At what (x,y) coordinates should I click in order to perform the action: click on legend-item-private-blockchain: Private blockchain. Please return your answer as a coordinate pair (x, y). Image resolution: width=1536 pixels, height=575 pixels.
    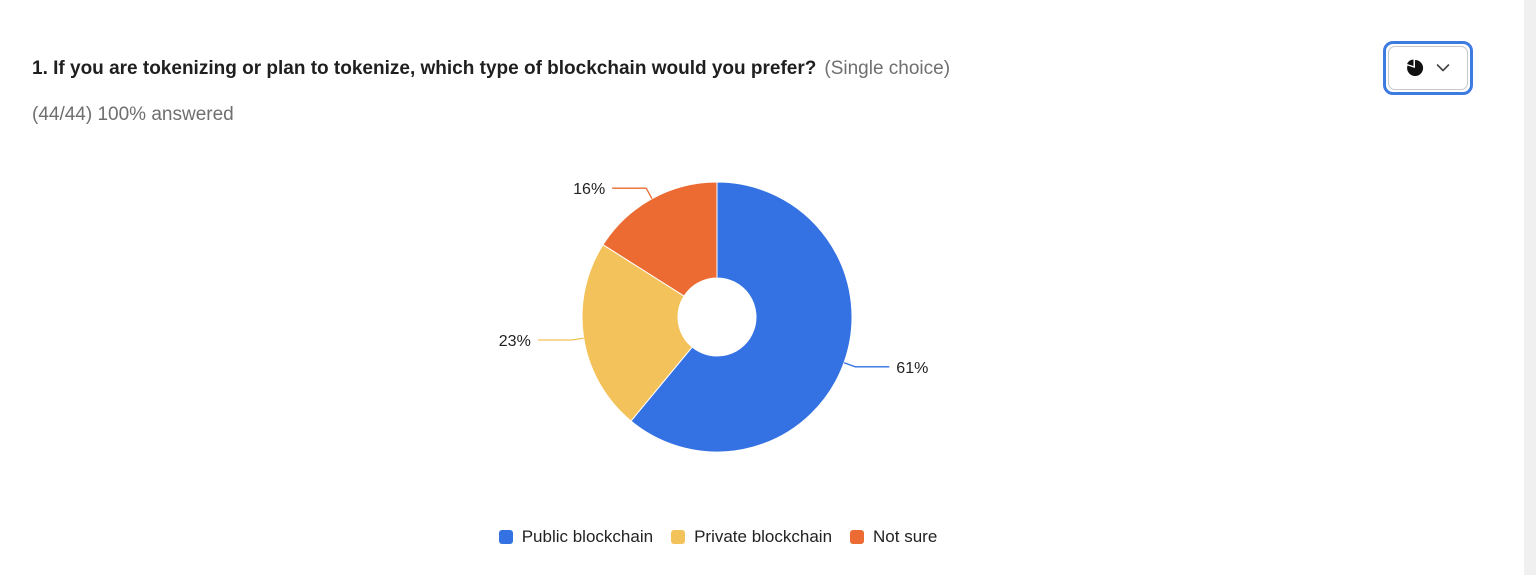
    Looking at the image, I should click on (751, 537).